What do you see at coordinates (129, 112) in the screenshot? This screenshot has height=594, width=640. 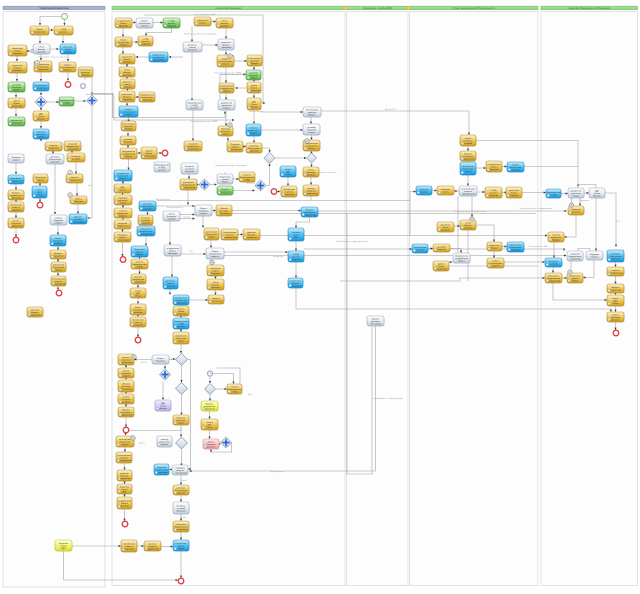 I see `svg-text: Согласование` at bounding box center [129, 112].